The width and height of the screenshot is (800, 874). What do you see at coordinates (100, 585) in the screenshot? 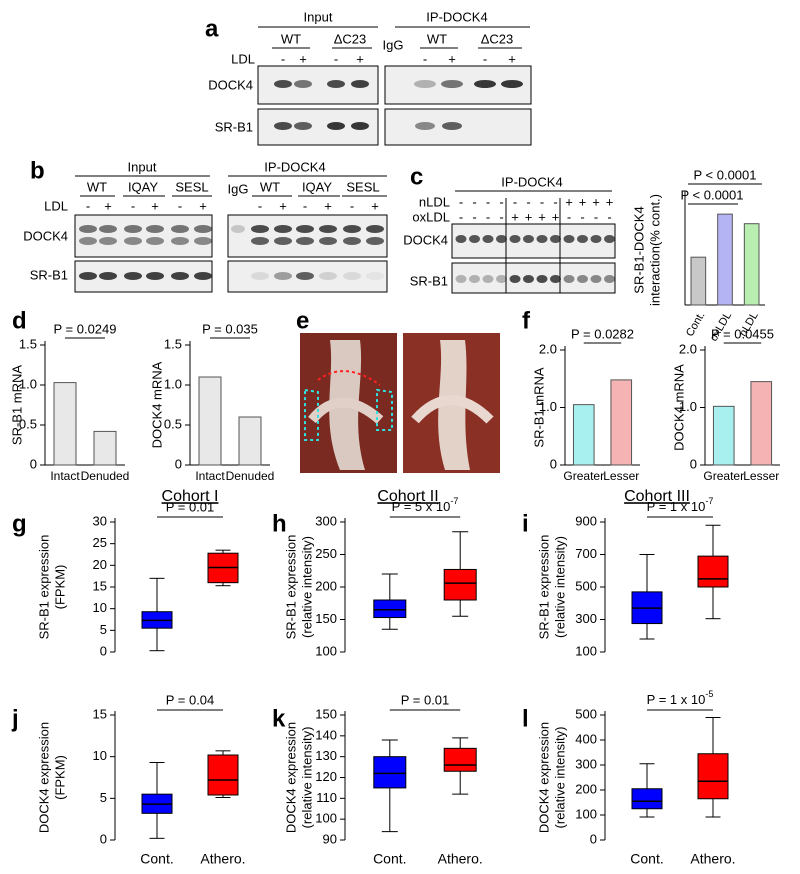
I see `y-tick-label: 15` at bounding box center [100, 585].